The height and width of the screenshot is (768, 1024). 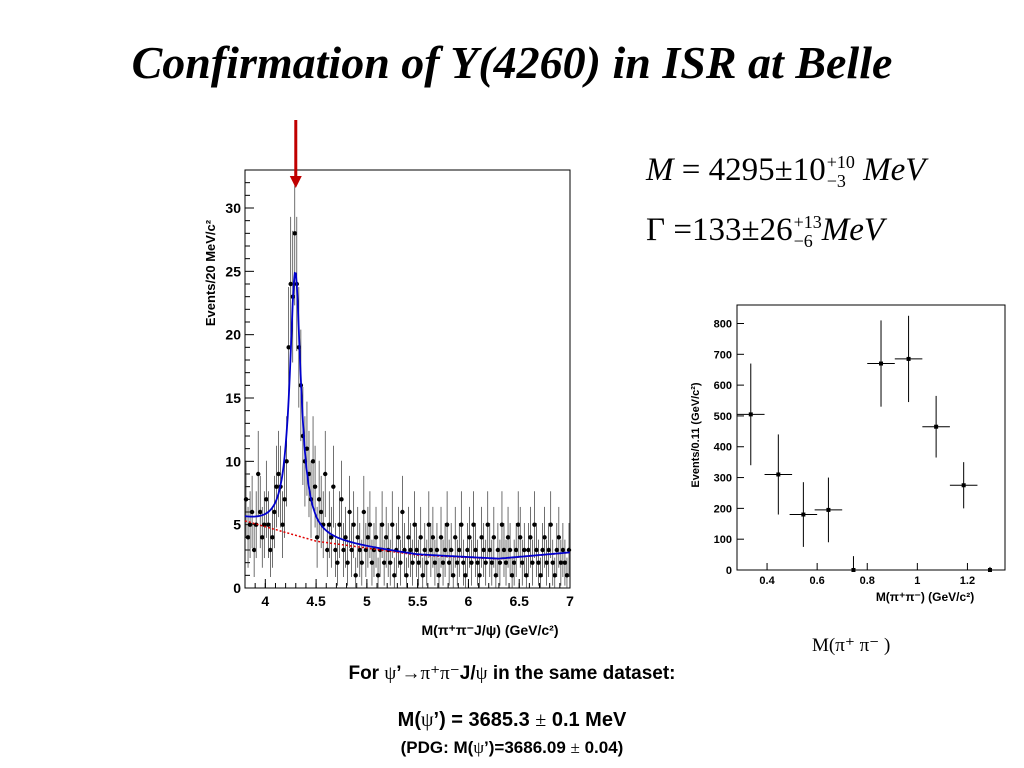 I want to click on mass-syst-error: +10 −3, so click(x=841, y=172).